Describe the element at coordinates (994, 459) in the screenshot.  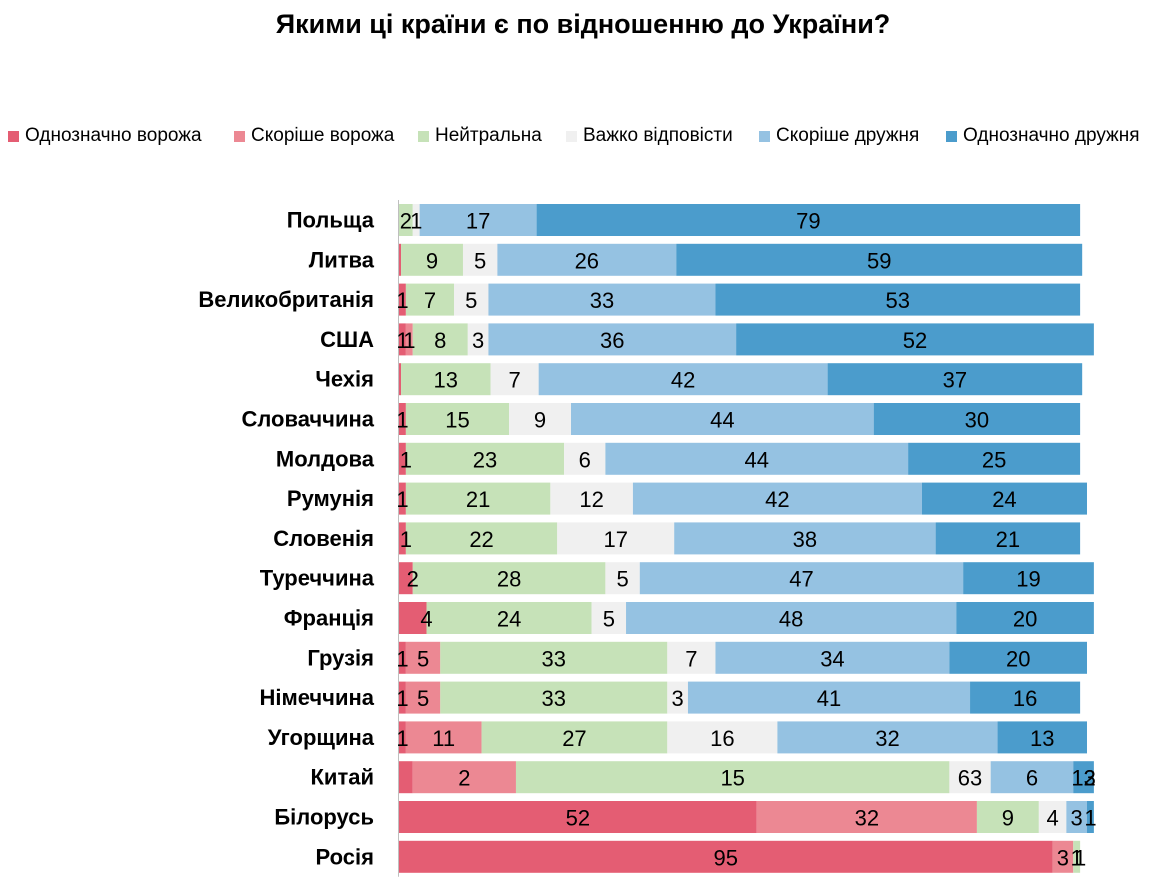
I see `data-label: 25` at that location.